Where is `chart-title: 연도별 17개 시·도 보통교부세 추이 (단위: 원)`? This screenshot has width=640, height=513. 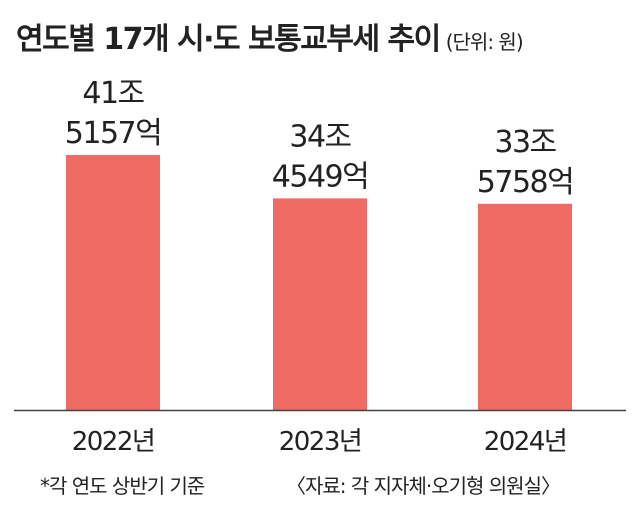
chart-title: 연도별 17개 시·도 보통교부세 추이 (단위: 원) is located at coordinates (270, 36).